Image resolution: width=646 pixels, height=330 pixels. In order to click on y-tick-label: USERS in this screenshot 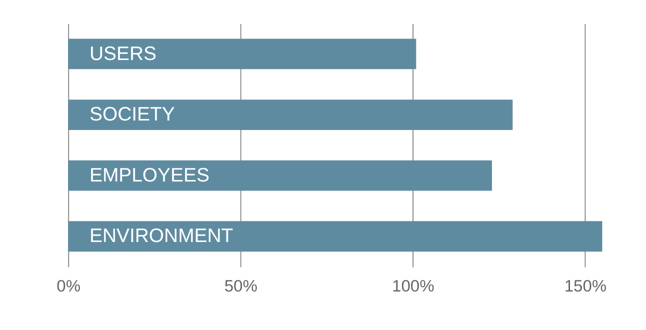, I will do `click(123, 53)`.